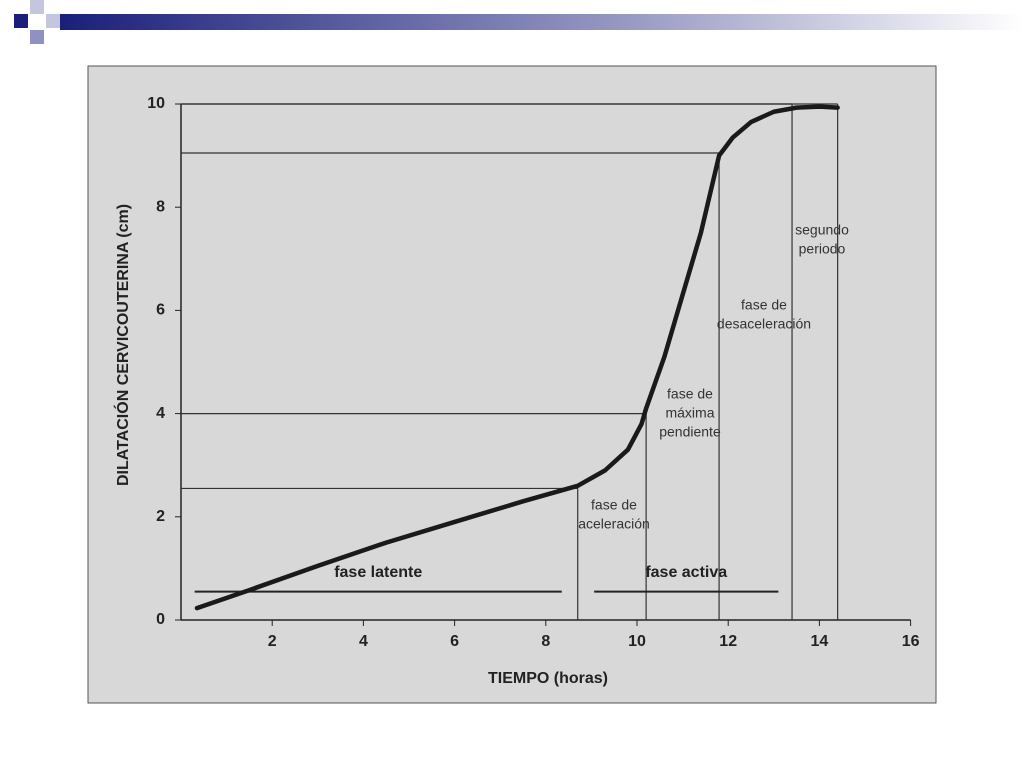  I want to click on annotation: máxima, so click(689, 413).